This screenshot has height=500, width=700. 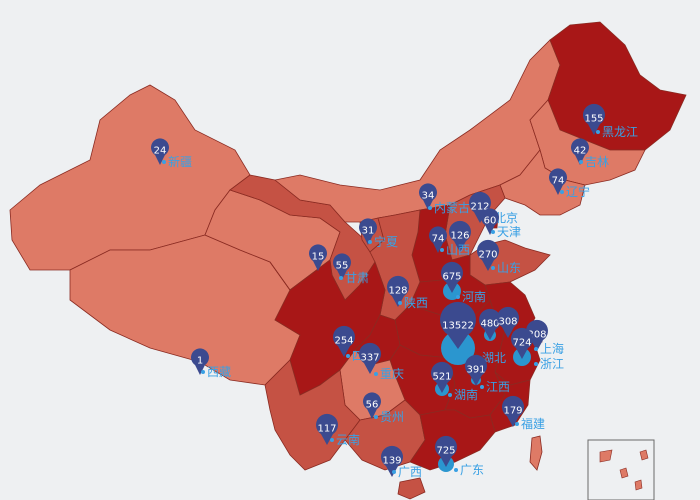 I want to click on pin-value-guangdong: 725, so click(x=445, y=451).